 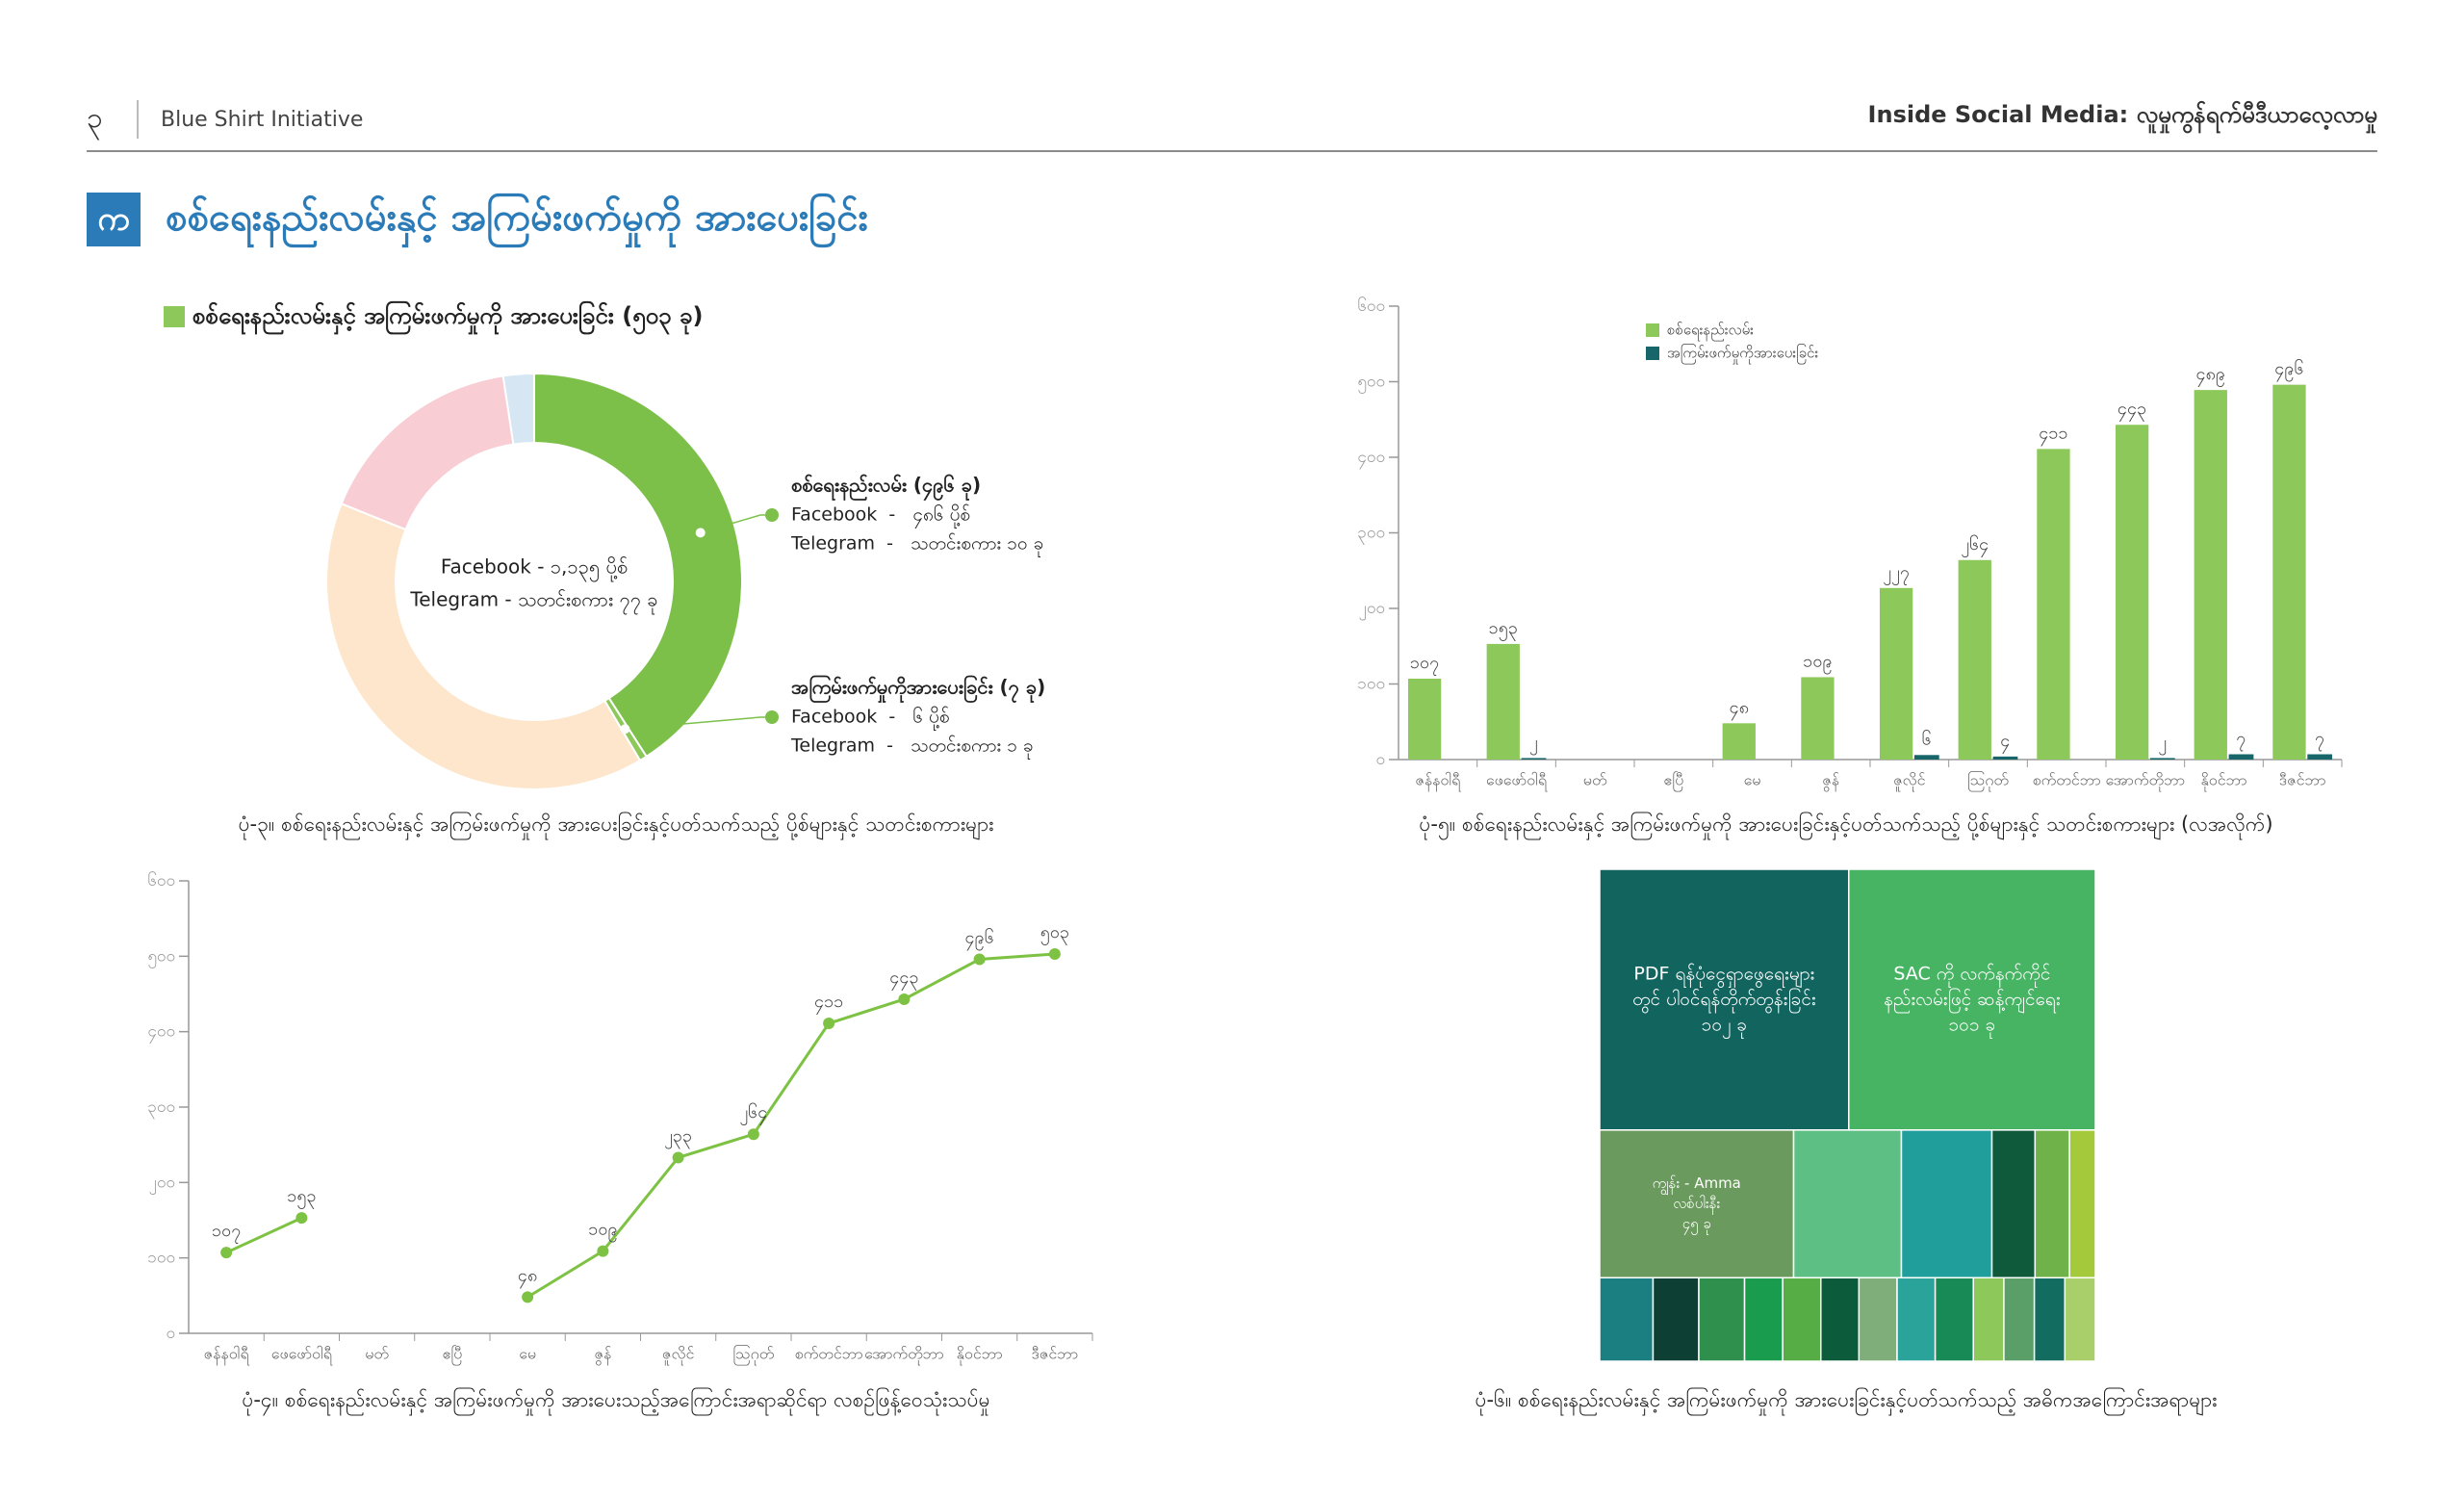 What do you see at coordinates (1971, 1027) in the screenshot?
I see `cell-value: ၁၀၁ ခု` at bounding box center [1971, 1027].